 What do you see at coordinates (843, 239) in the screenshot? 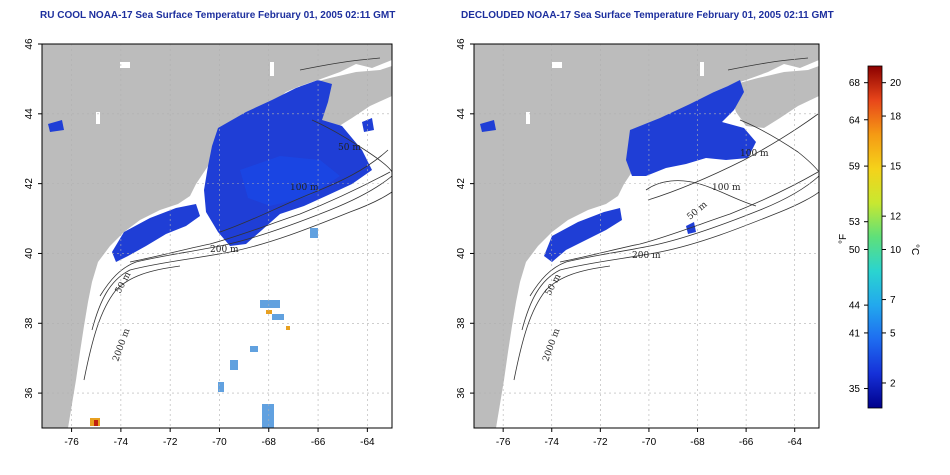
I see `colorbar-fahrenheit-label: °F` at bounding box center [843, 239].